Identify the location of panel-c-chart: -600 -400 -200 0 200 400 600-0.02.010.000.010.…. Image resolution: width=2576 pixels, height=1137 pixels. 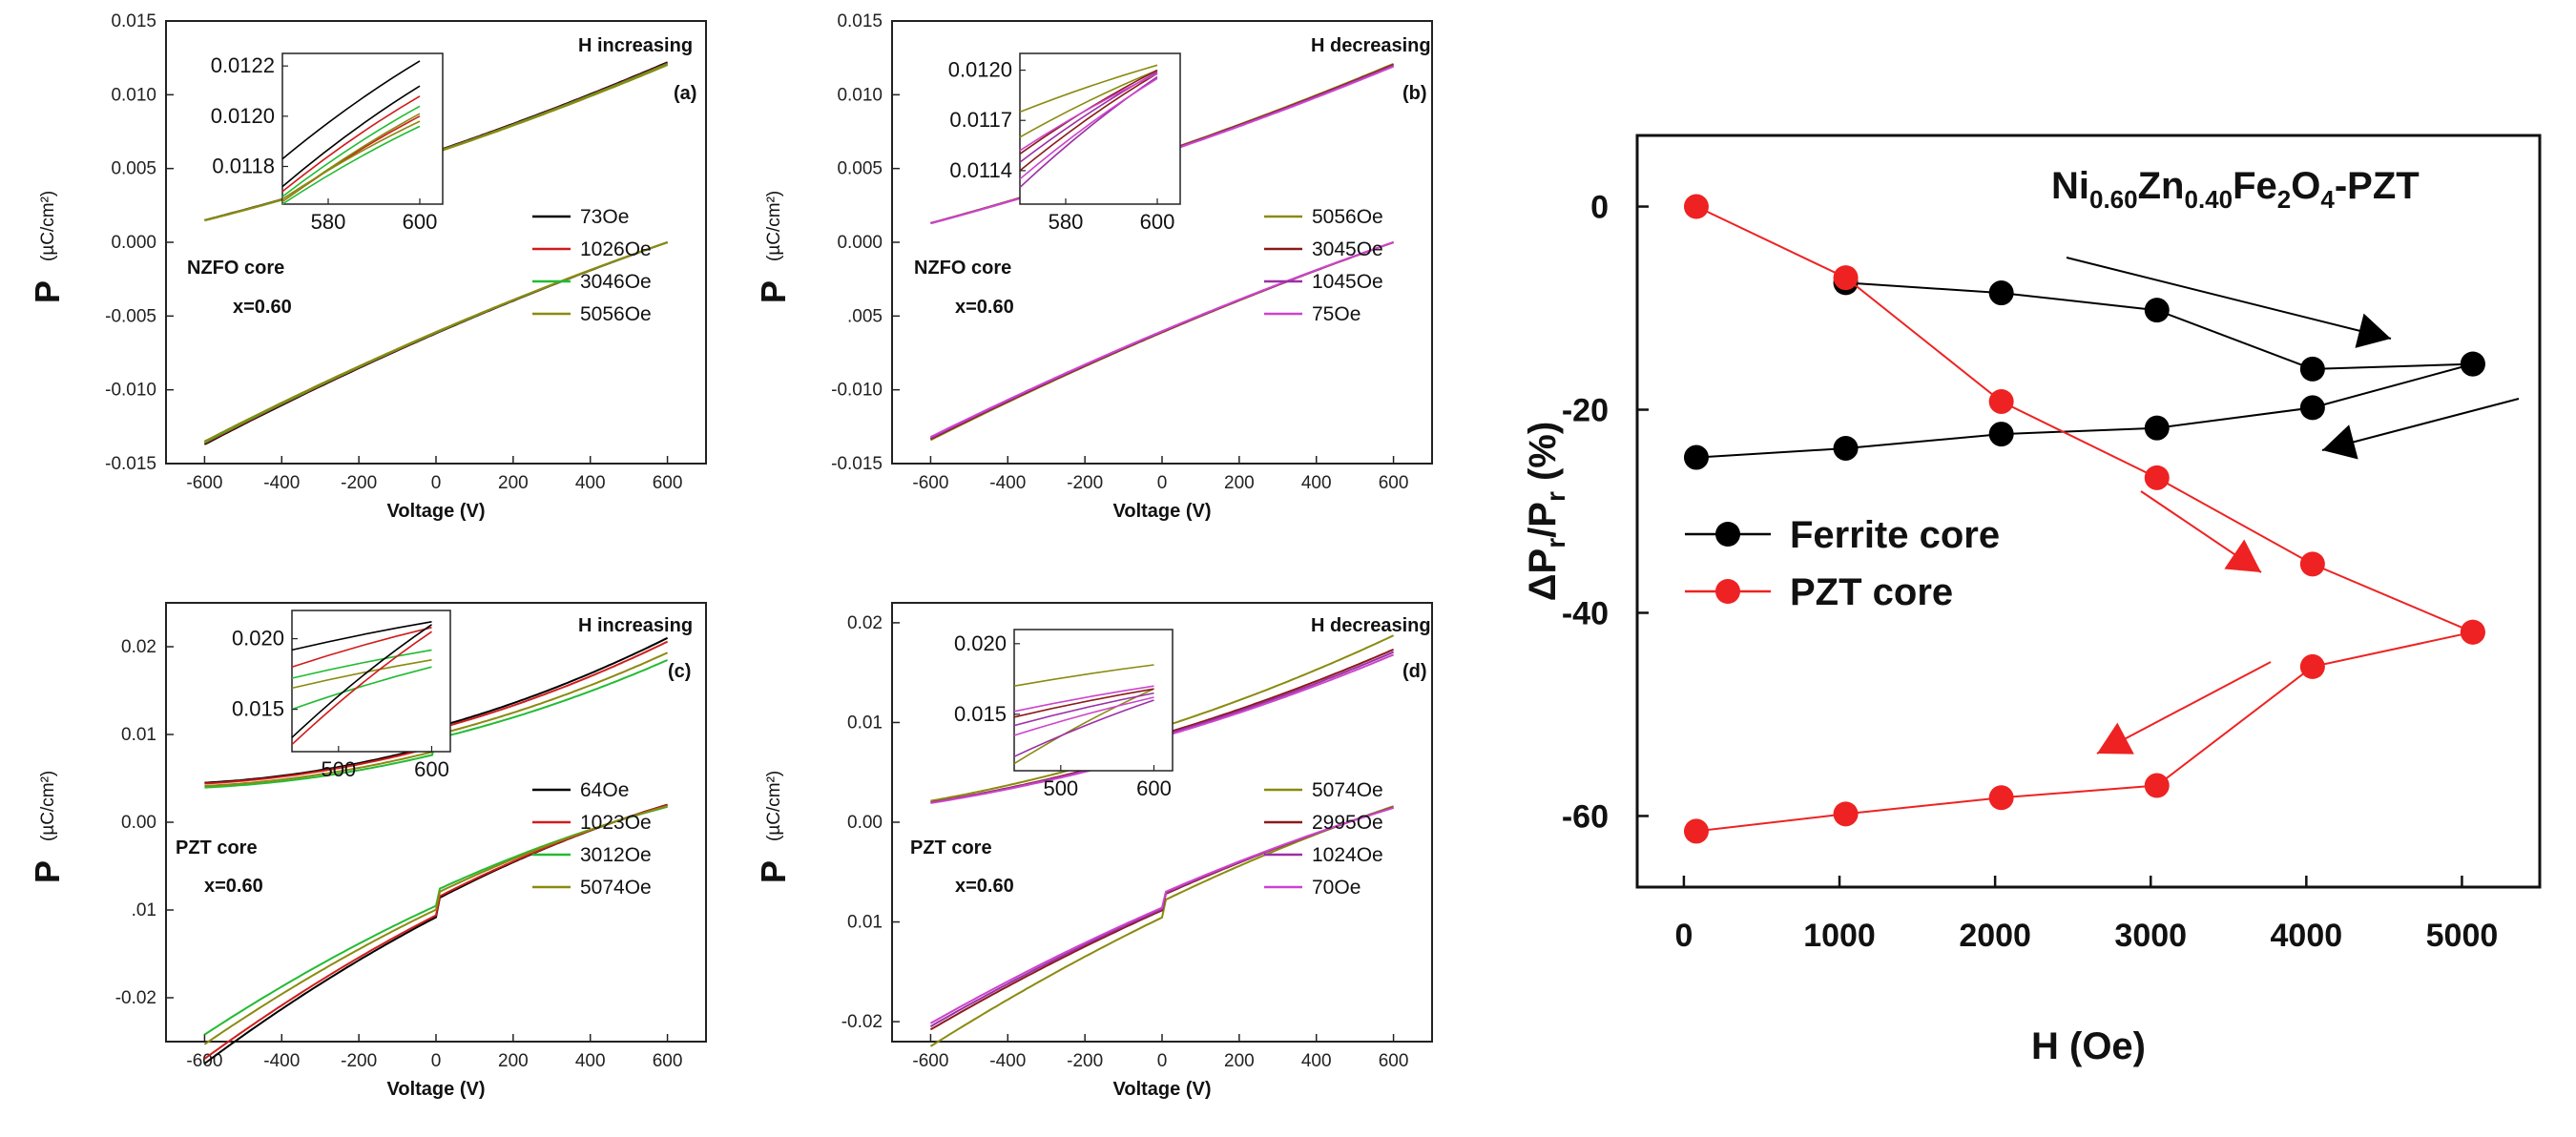
(367, 851).